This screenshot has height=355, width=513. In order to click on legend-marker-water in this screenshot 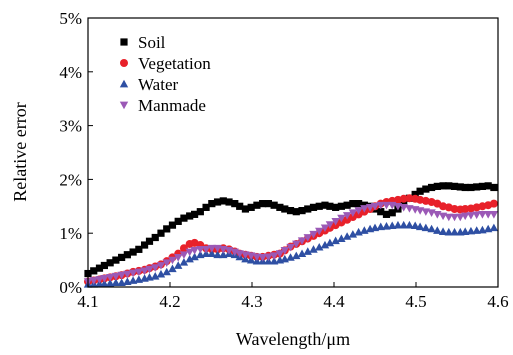, I will do `click(124, 83)`.